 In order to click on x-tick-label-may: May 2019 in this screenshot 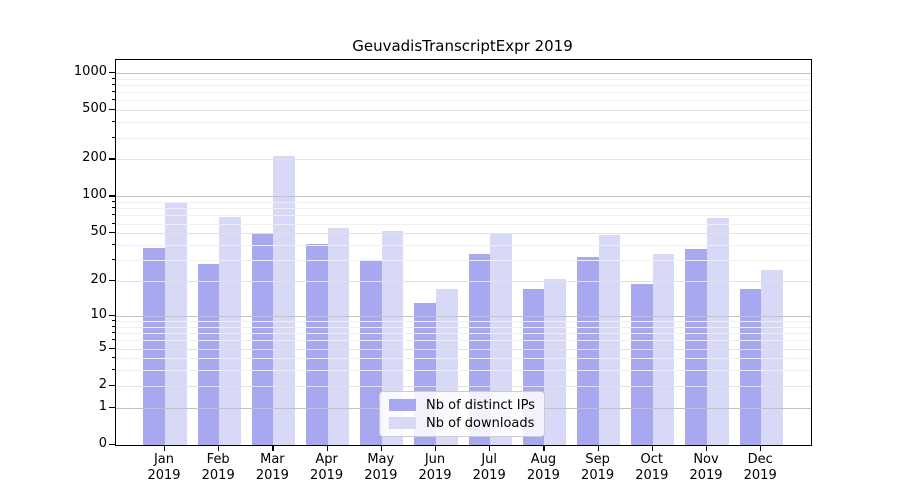, I will do `click(381, 467)`.